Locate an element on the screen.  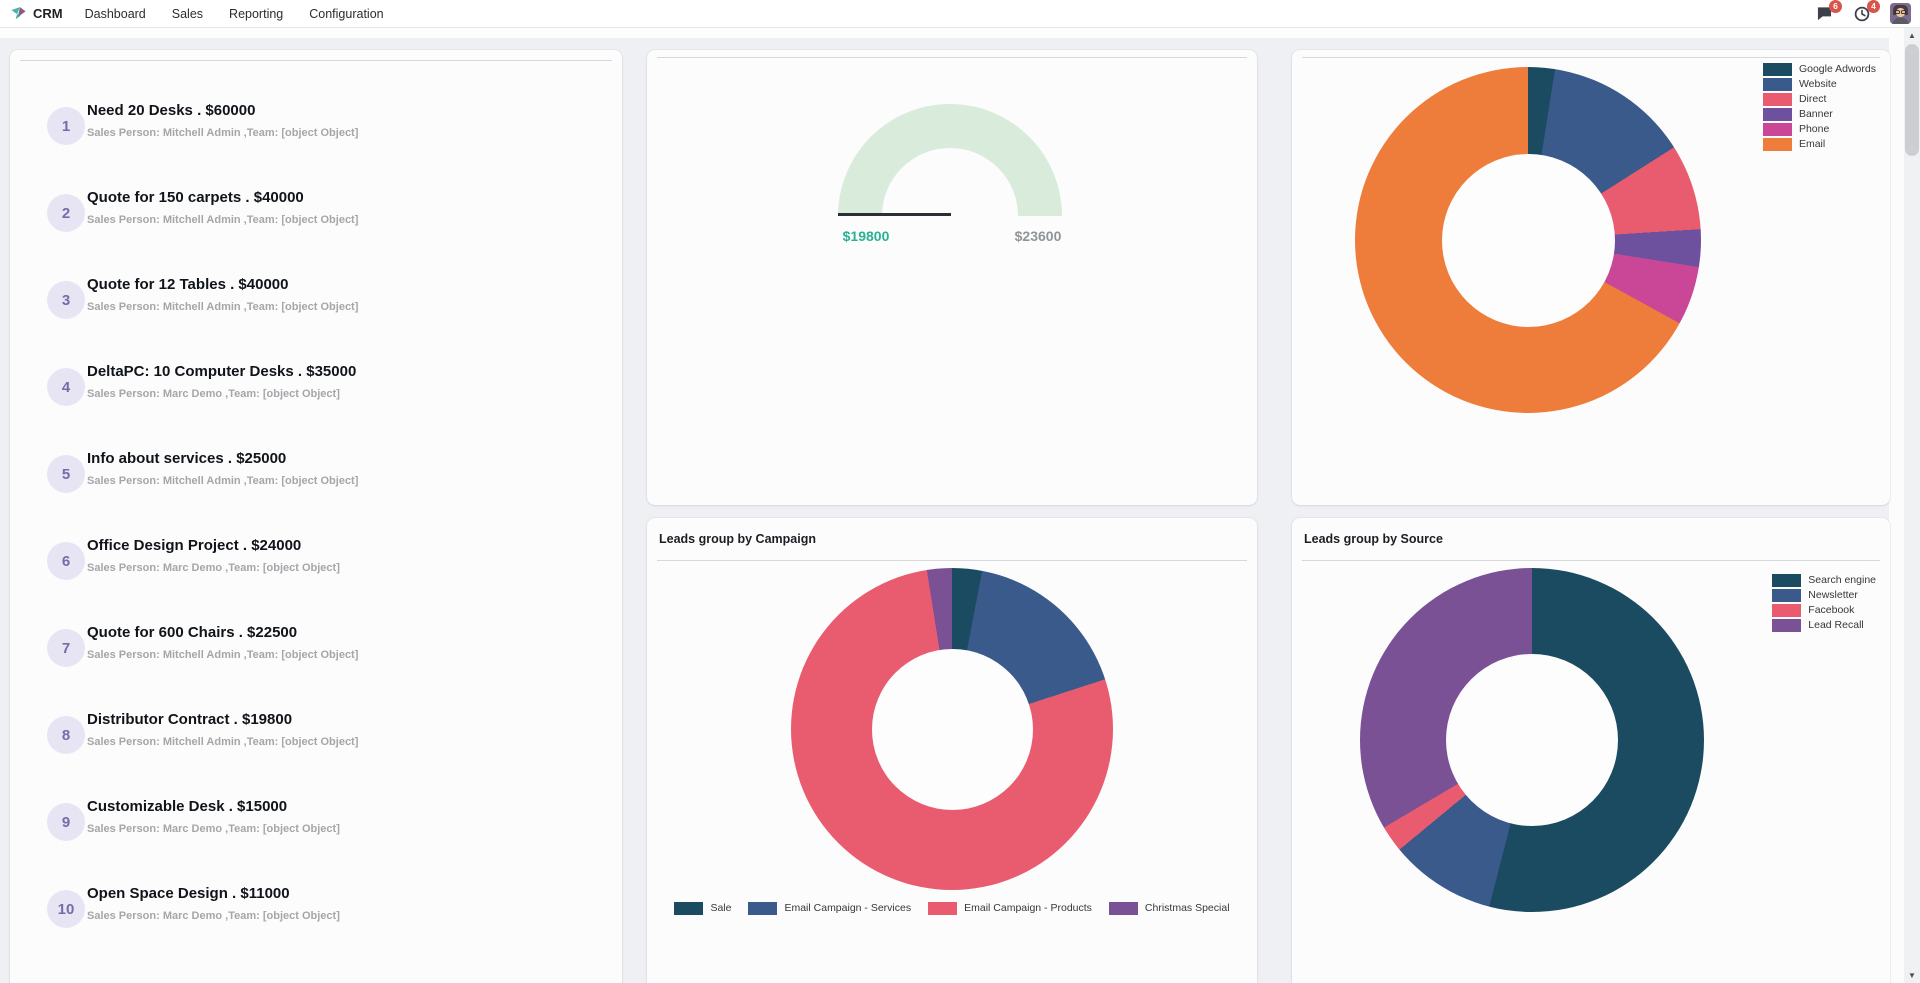
legend-entry: Phone is located at coordinates (1819, 129).